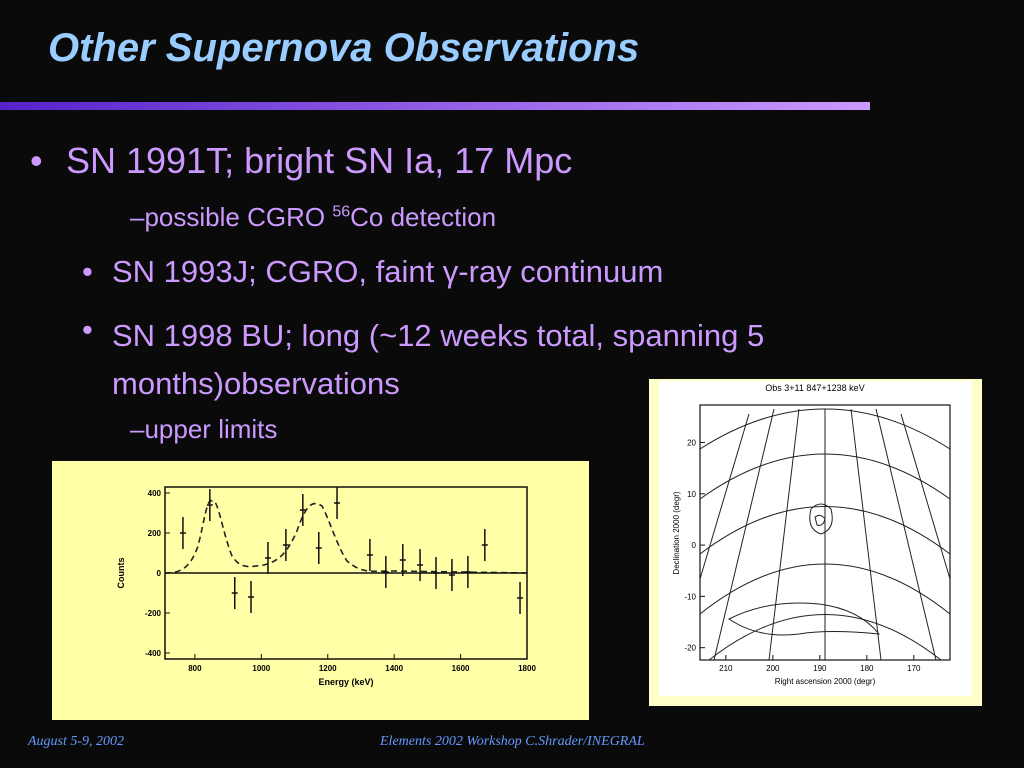 The width and height of the screenshot is (1024, 768). What do you see at coordinates (261, 668) in the screenshot?
I see `x-tick-label: 1000` at bounding box center [261, 668].